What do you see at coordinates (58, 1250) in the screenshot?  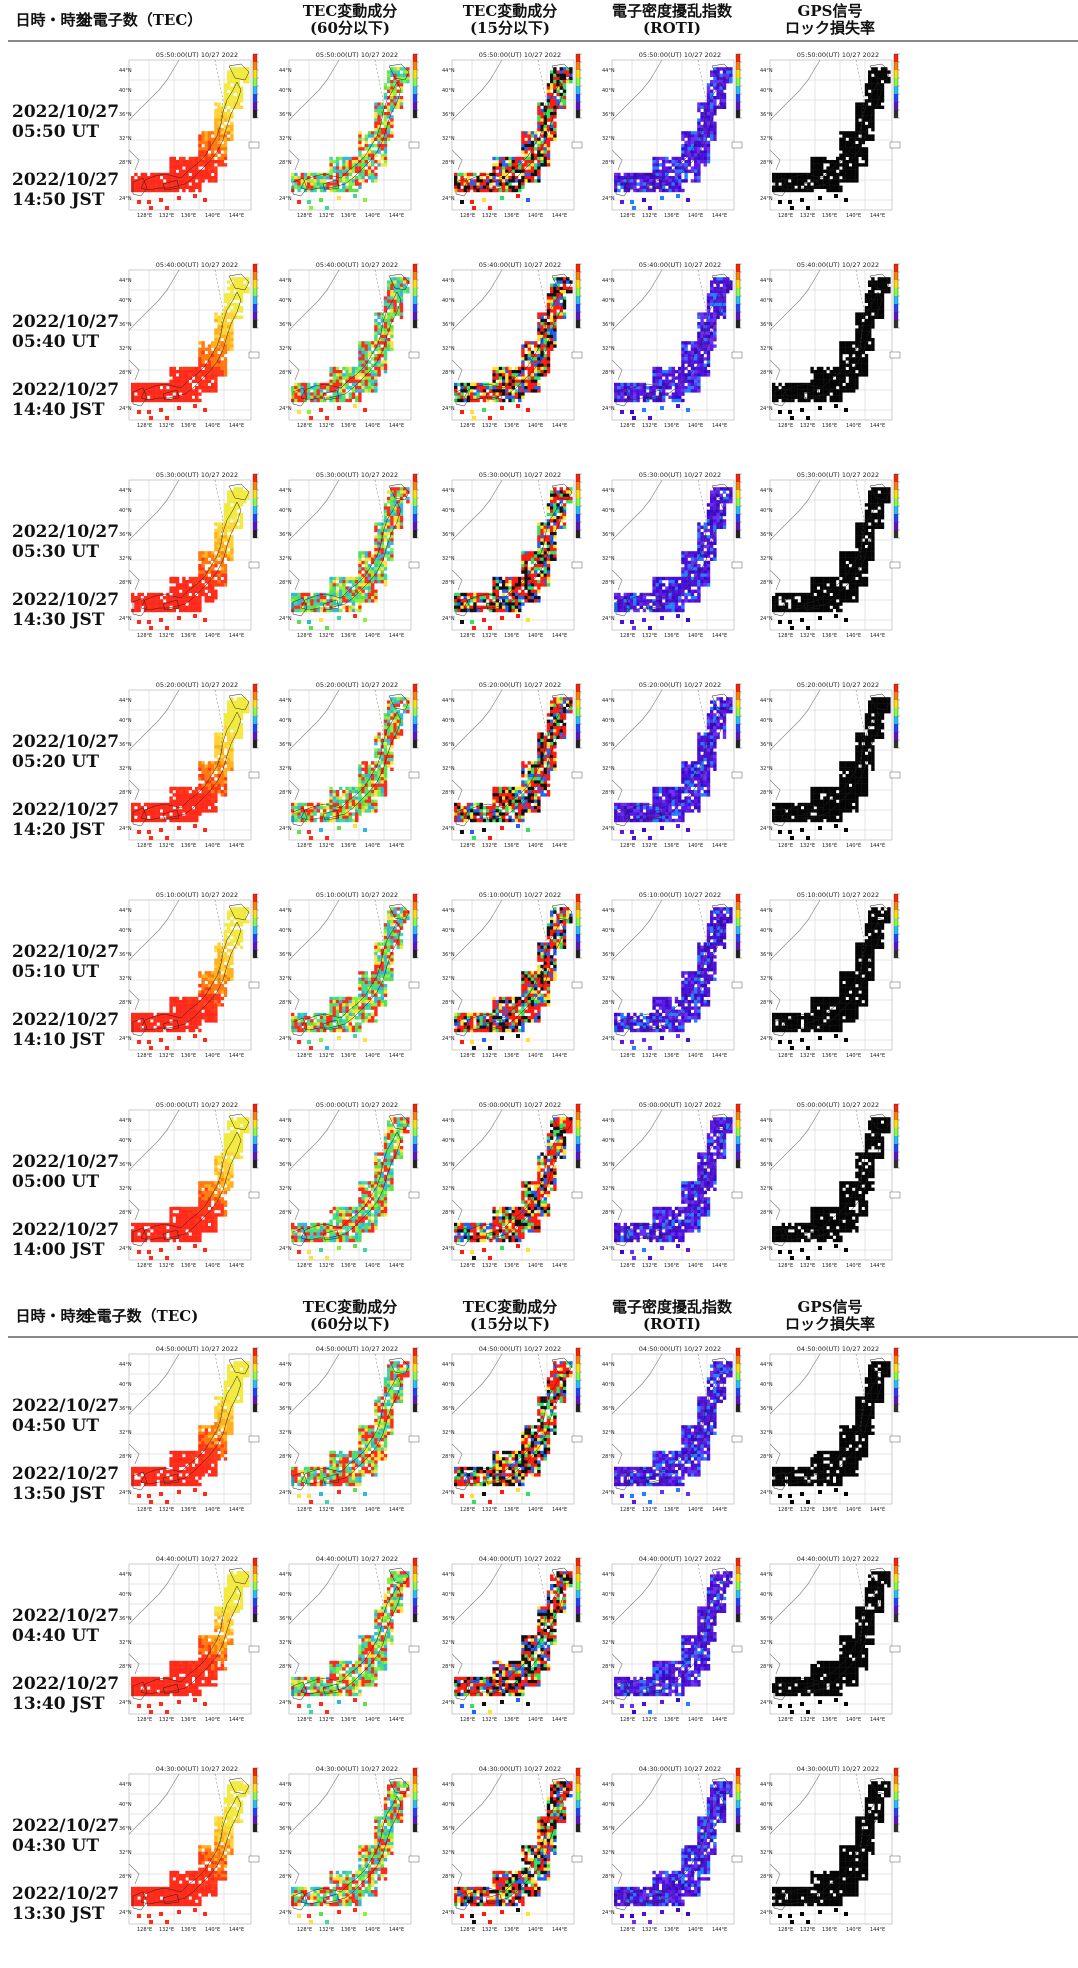 I see `time-label: 14:00 JST` at bounding box center [58, 1250].